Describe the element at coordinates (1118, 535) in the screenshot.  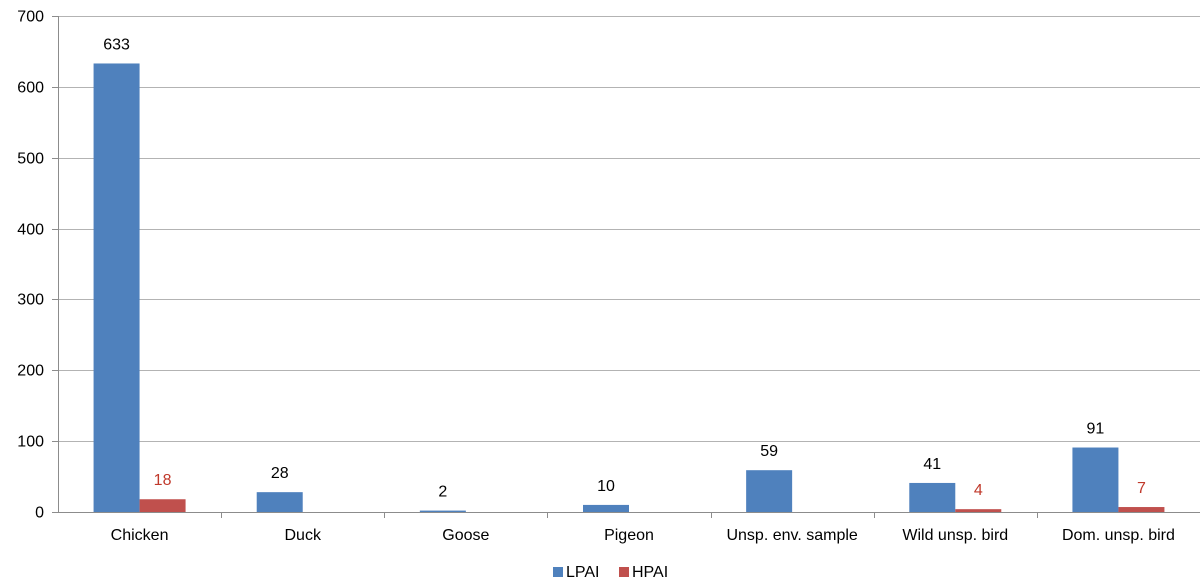
I see `x-category-label: Dom. unsp. bird` at that location.